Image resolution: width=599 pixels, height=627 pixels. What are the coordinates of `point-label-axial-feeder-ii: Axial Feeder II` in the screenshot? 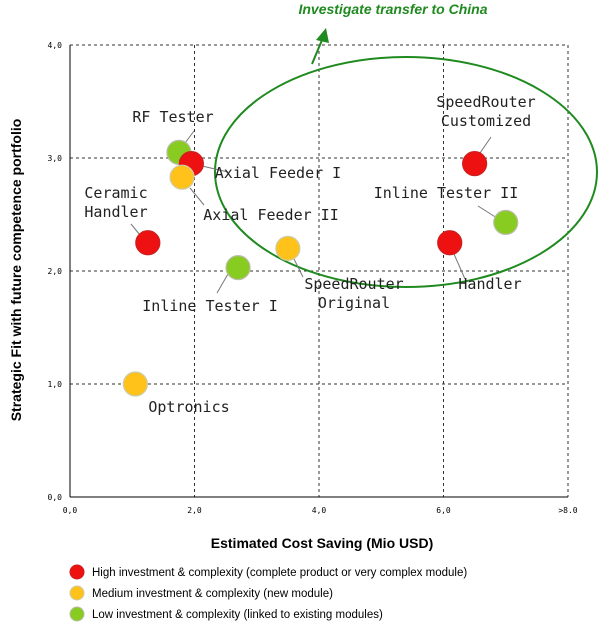 It's located at (270, 215).